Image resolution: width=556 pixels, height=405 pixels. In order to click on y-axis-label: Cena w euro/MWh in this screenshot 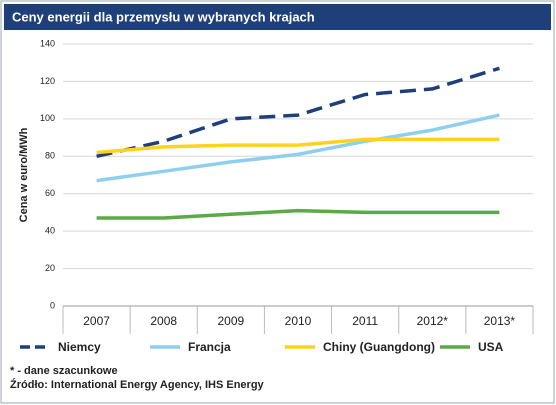, I will do `click(24, 174)`.